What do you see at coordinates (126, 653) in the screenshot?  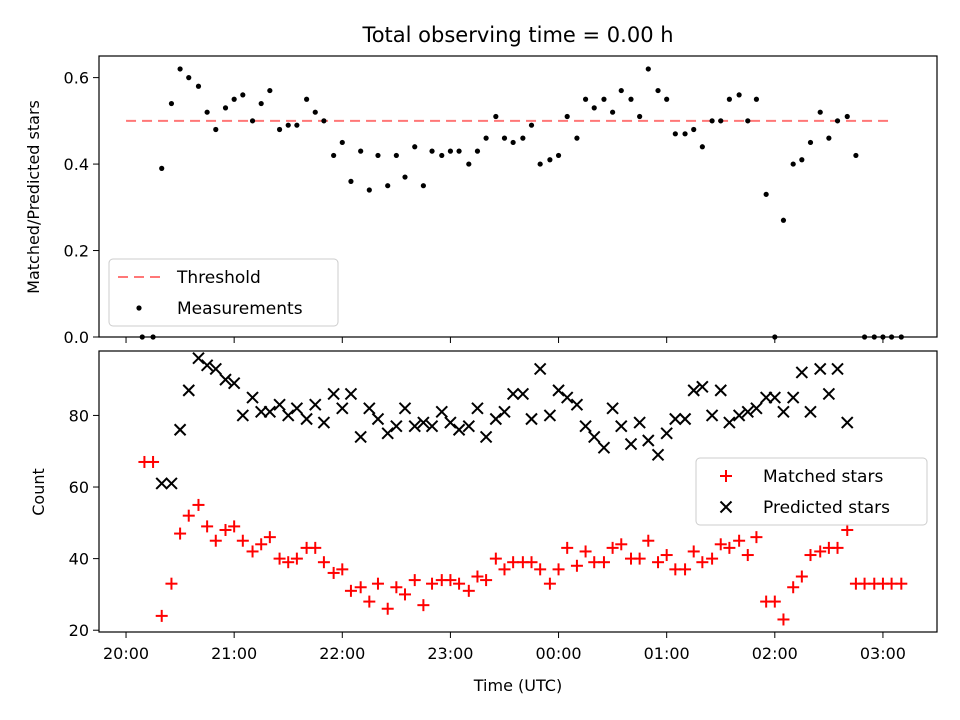 I see `bottom-xtick-label: 20:00` at bounding box center [126, 653].